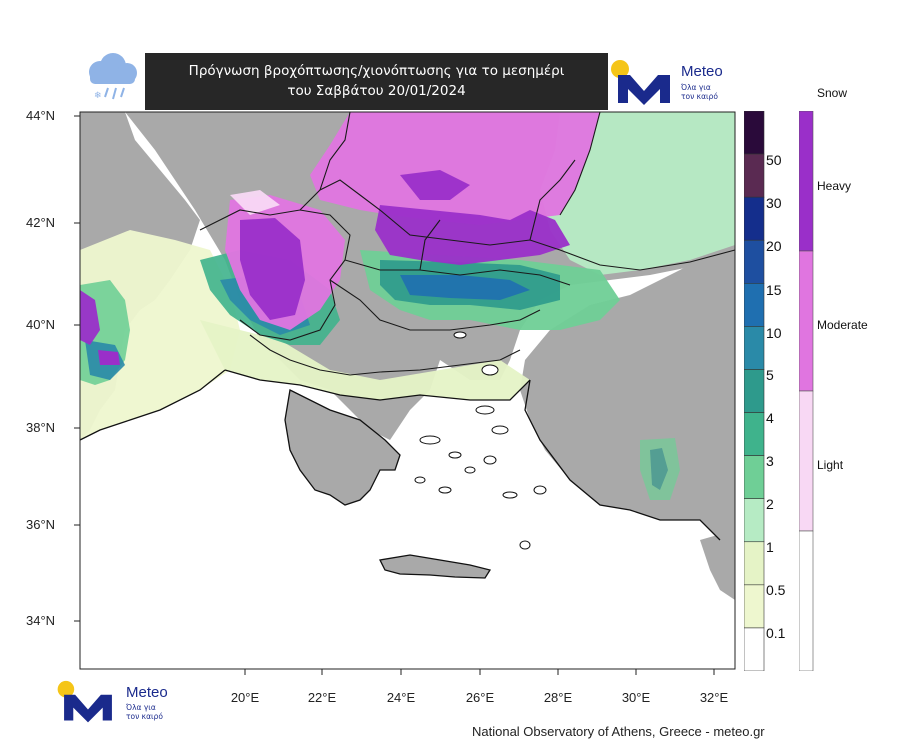  I want to click on meteo-logo-top: Meteo Όλα για τον καιρό, so click(671, 81).